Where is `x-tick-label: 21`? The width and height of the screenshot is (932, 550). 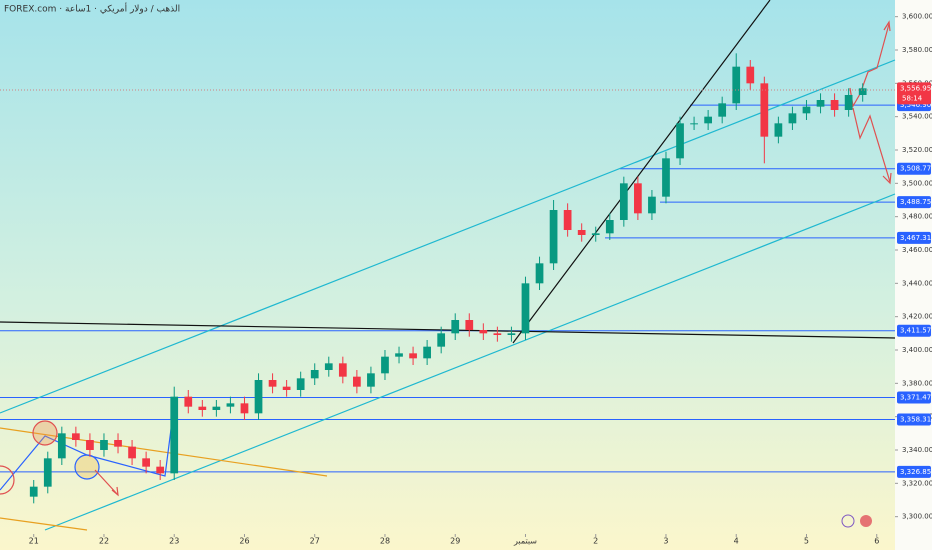 x-tick-label: 21 is located at coordinates (34, 541).